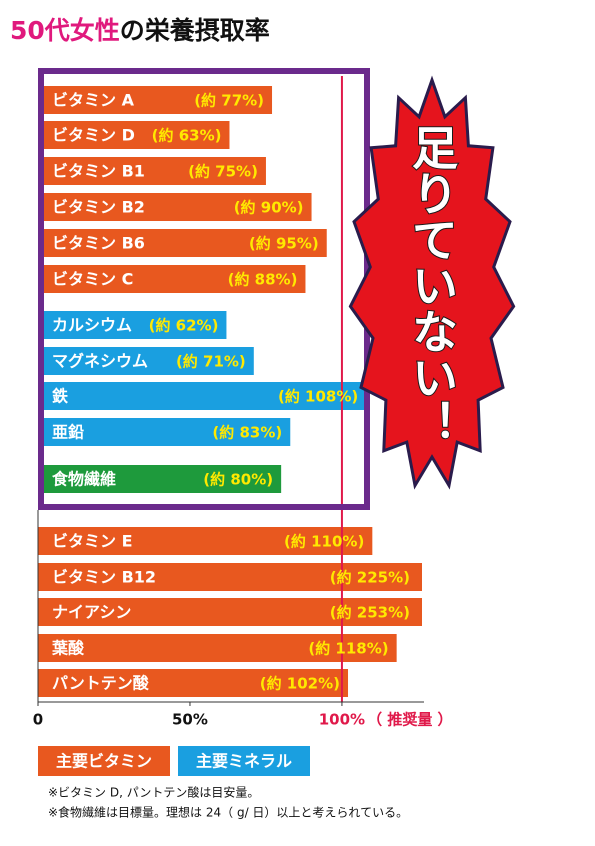 The width and height of the screenshot is (595, 846). I want to click on value-label: (約 88%), so click(263, 280).